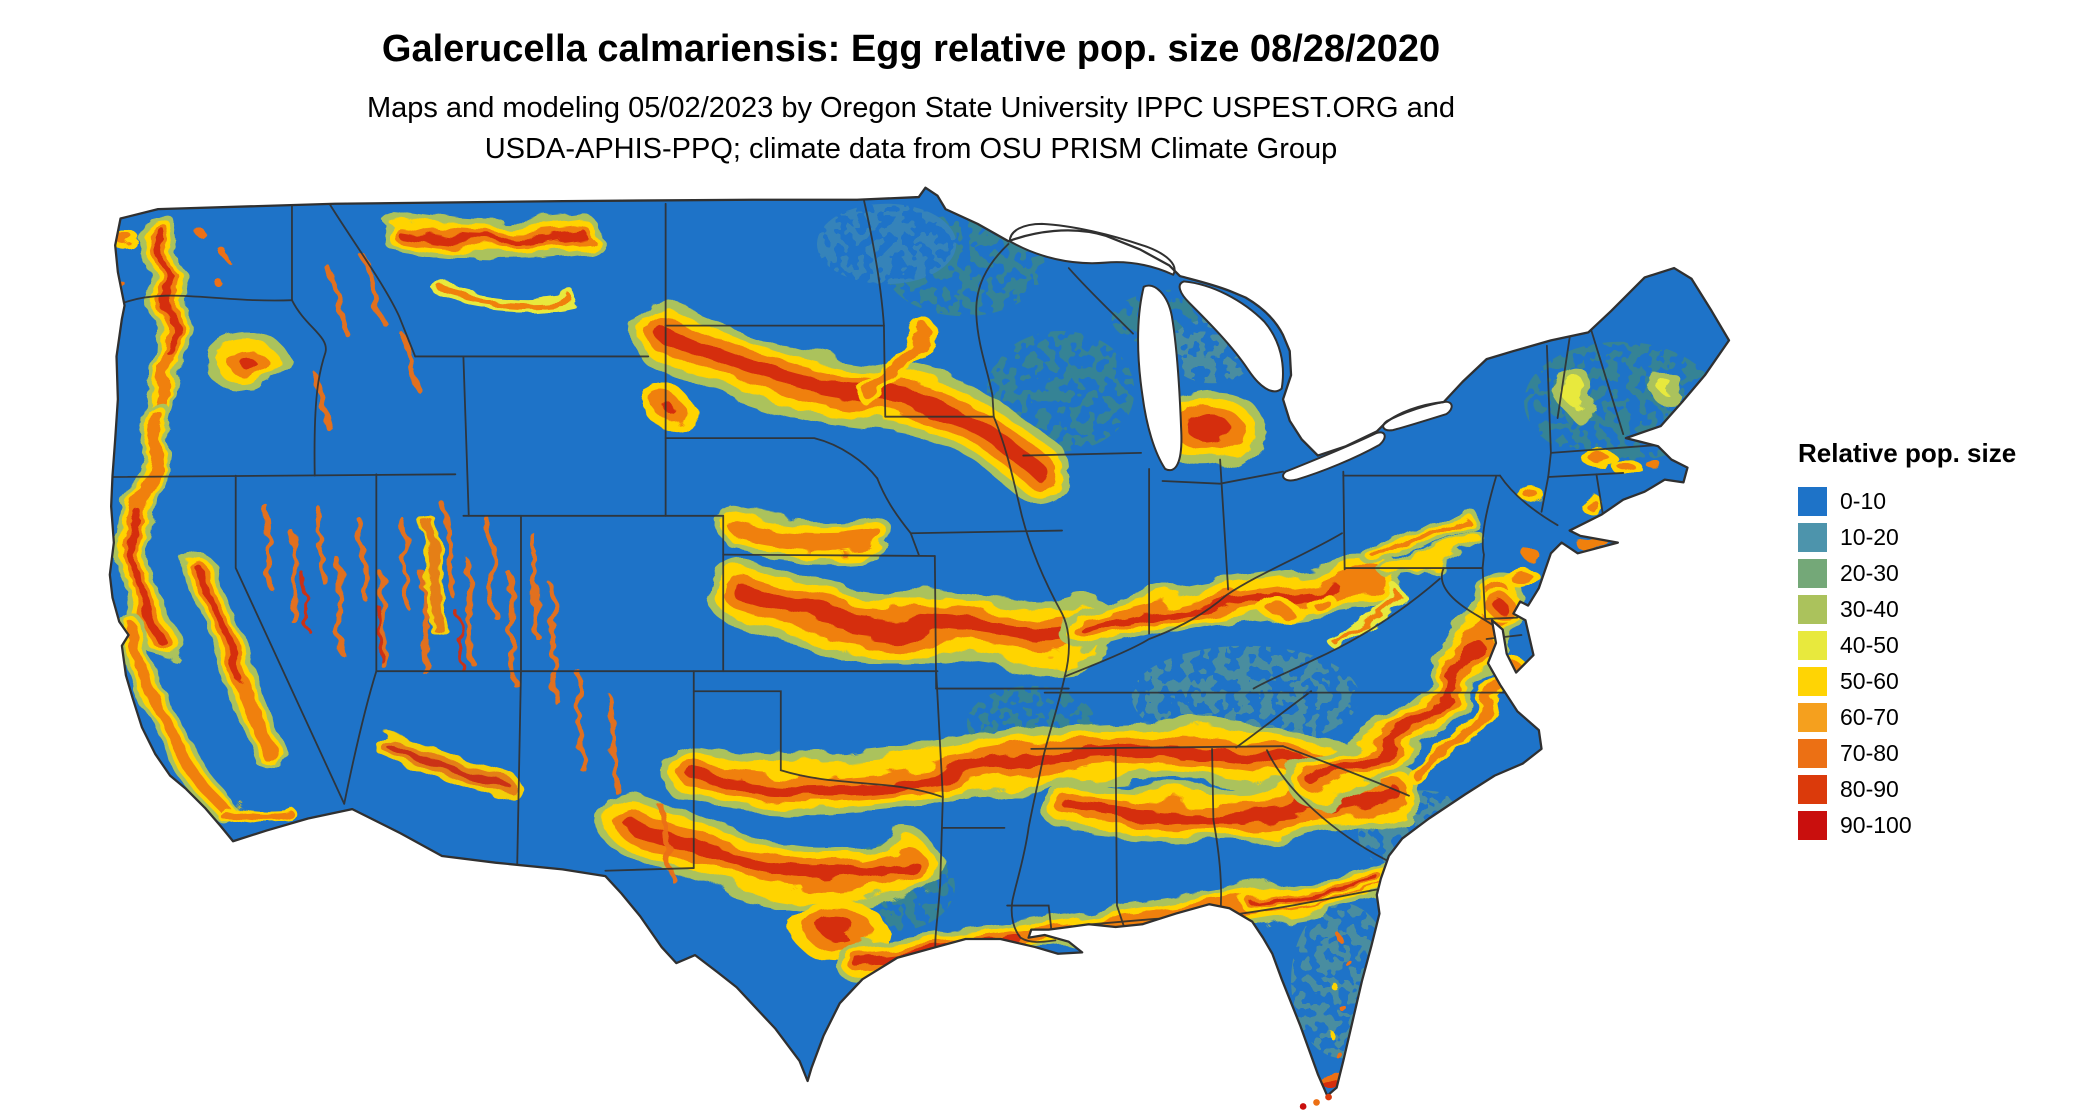 The width and height of the screenshot is (2100, 1116). What do you see at coordinates (1315, 1101) in the screenshot?
I see `florida-keys` at bounding box center [1315, 1101].